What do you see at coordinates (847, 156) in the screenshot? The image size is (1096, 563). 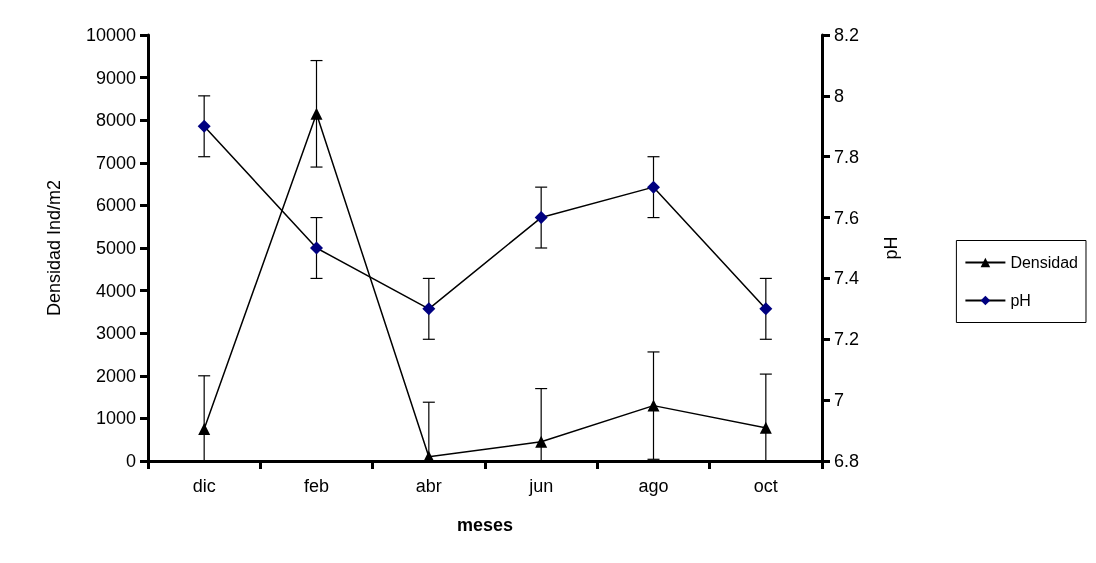 I see `y2-tick-label: 7.8` at bounding box center [847, 156].